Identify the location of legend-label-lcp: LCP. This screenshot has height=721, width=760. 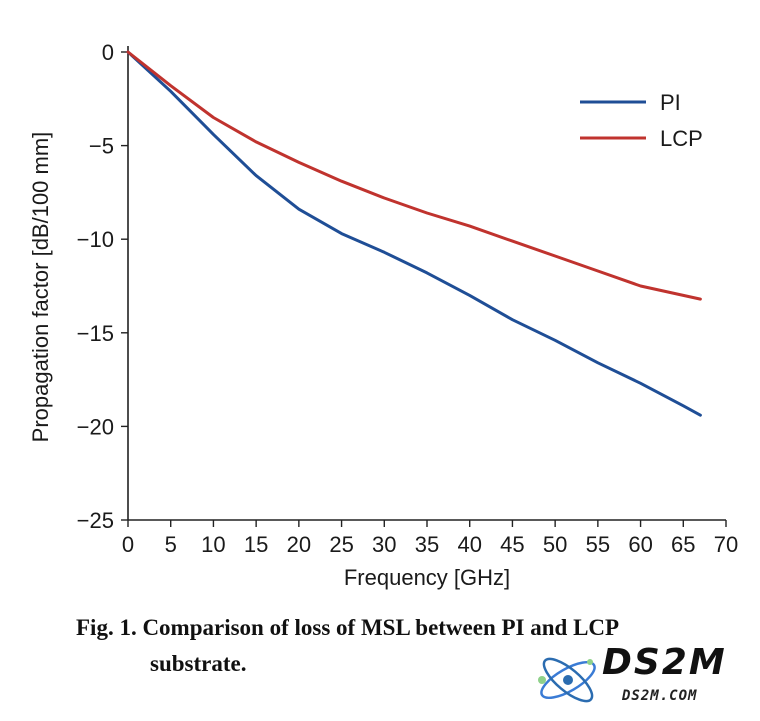
(681, 138).